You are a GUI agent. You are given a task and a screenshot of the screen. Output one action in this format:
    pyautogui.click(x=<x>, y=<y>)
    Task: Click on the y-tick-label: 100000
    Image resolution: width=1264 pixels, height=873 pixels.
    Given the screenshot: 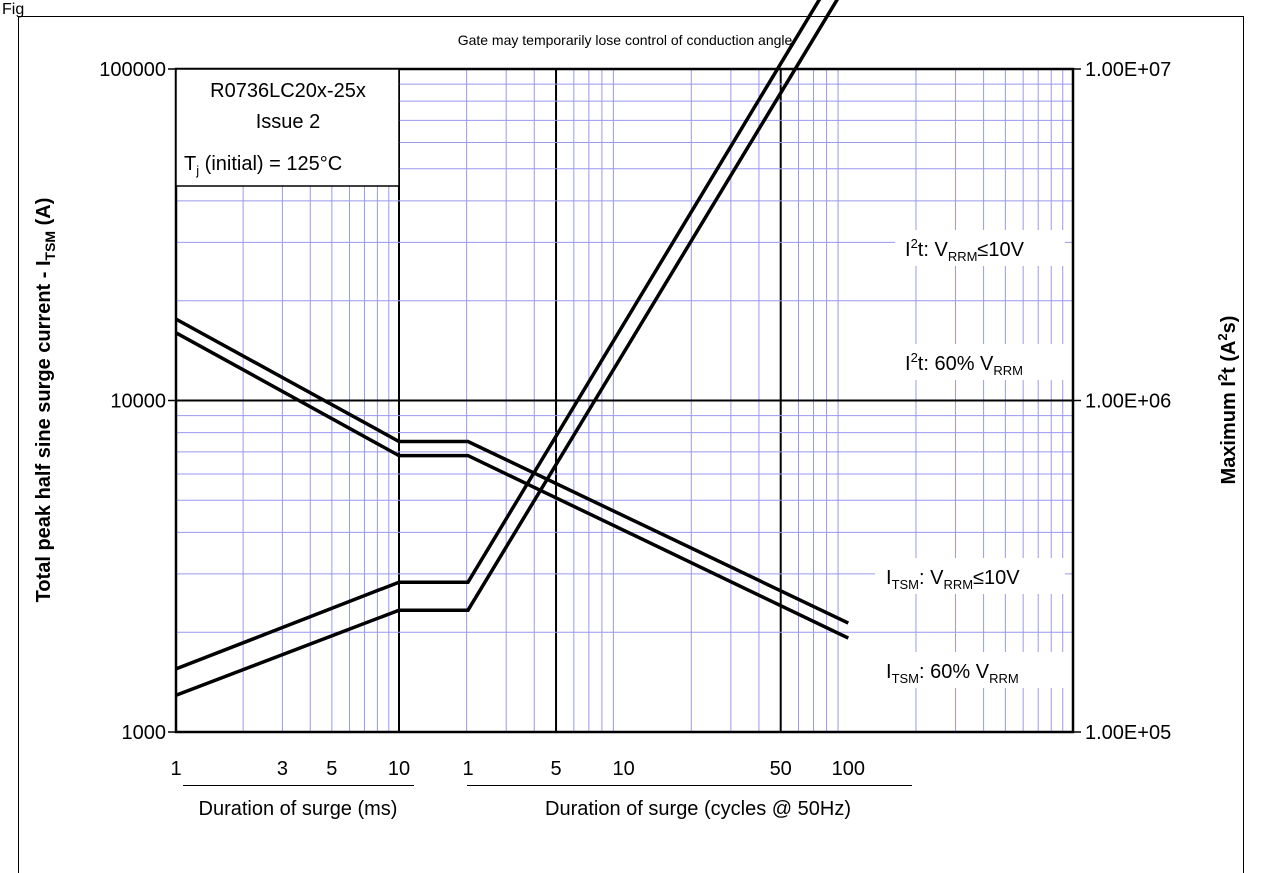 What is the action you would take?
    pyautogui.click(x=132, y=70)
    